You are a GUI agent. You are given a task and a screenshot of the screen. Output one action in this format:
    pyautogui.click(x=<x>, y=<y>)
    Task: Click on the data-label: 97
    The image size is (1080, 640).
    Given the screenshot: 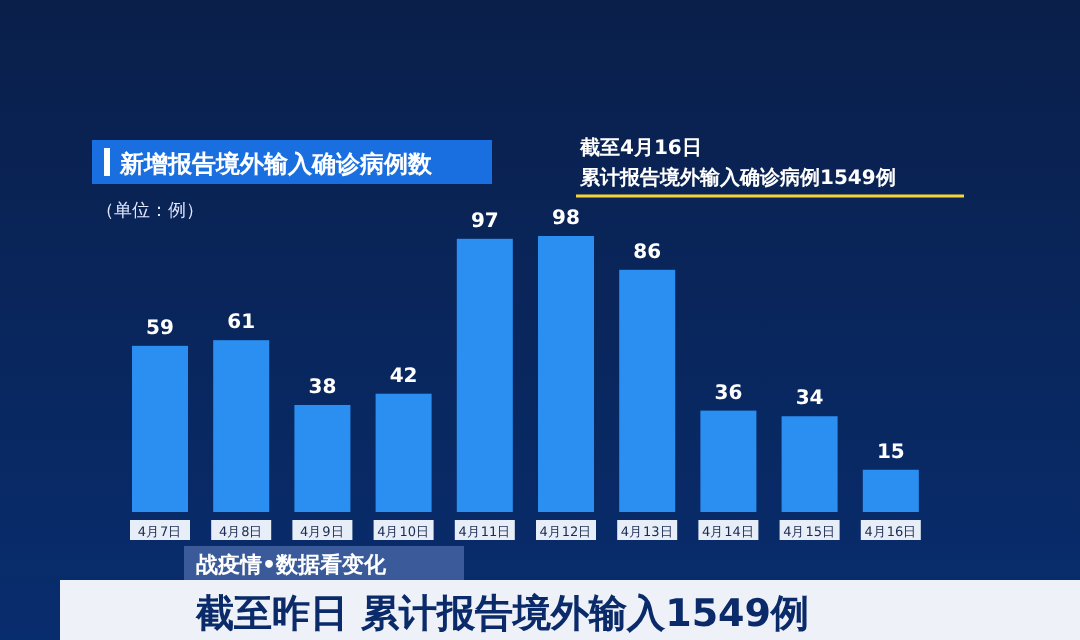 What is the action you would take?
    pyautogui.click(x=484, y=221)
    